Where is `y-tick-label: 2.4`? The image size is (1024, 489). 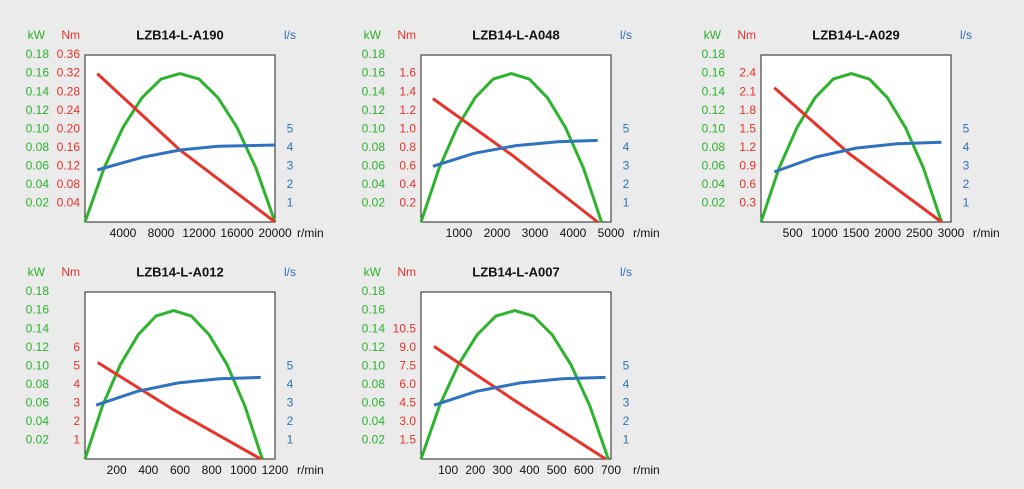
y-tick-label: 2.4 is located at coordinates (747, 73).